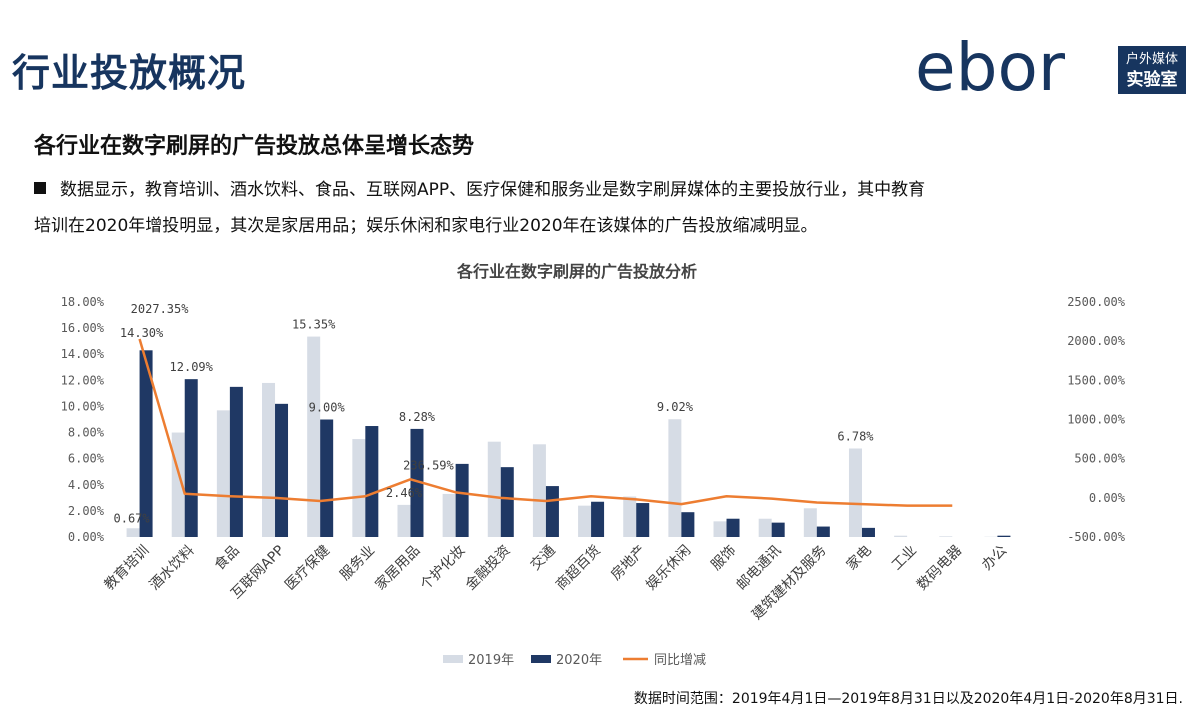 The width and height of the screenshot is (1189, 720). I want to click on ebor-logo: ebor, so click(990, 68).